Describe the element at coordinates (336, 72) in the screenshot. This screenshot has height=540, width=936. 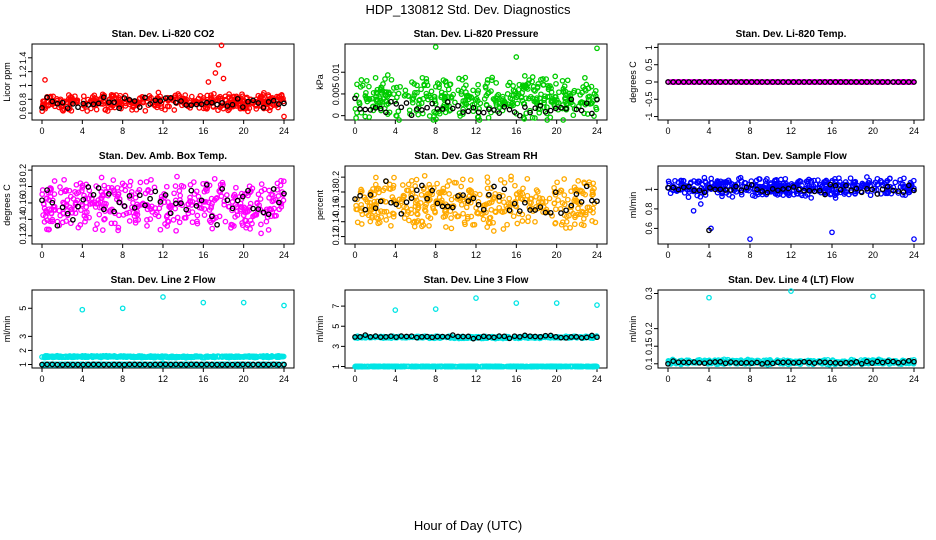
I see `y-tick-label: 0.01` at that location.